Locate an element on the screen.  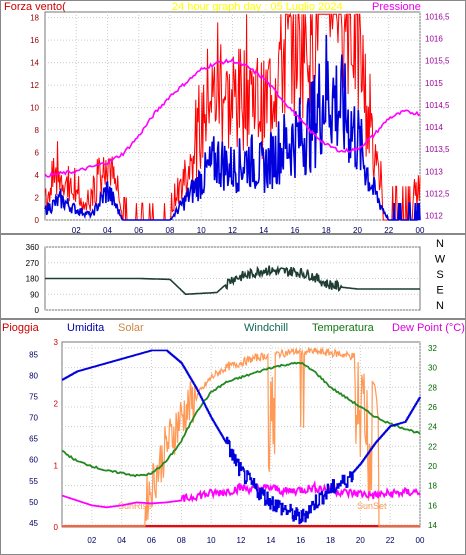
top-x-tick-label: 06 is located at coordinates (138, 230).